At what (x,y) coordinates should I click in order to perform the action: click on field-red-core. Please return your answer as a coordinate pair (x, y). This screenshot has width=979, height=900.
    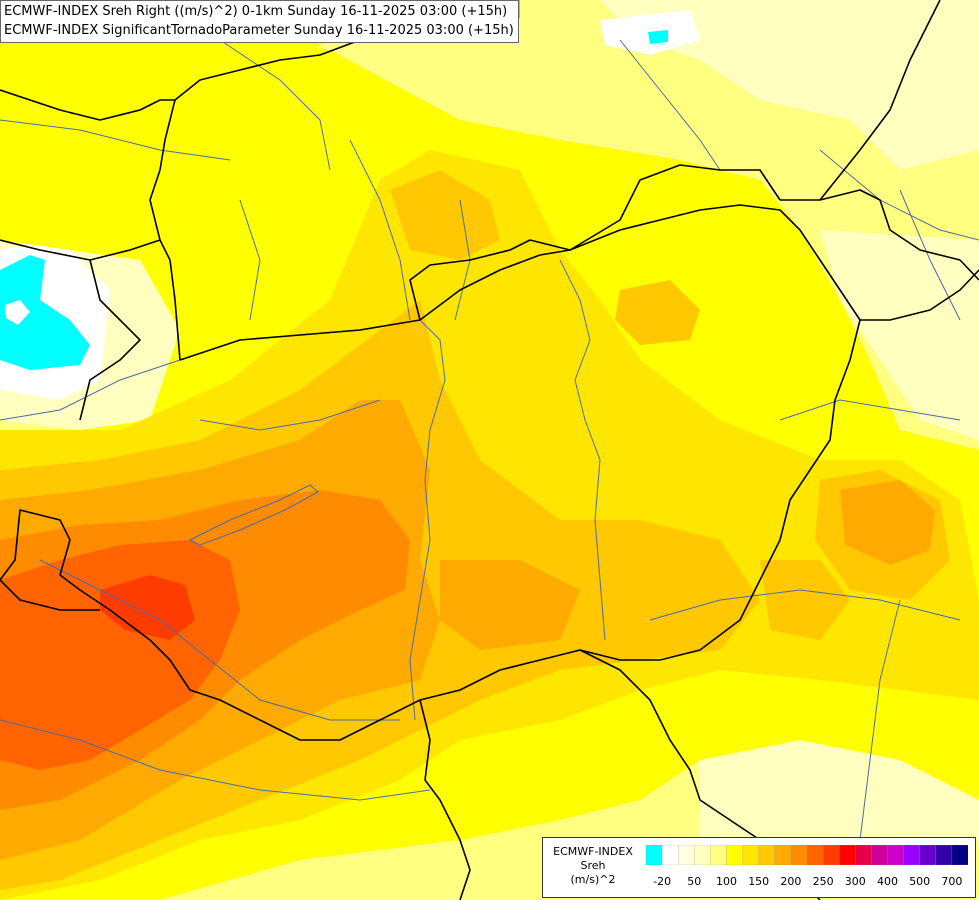
    Looking at the image, I should click on (147, 607).